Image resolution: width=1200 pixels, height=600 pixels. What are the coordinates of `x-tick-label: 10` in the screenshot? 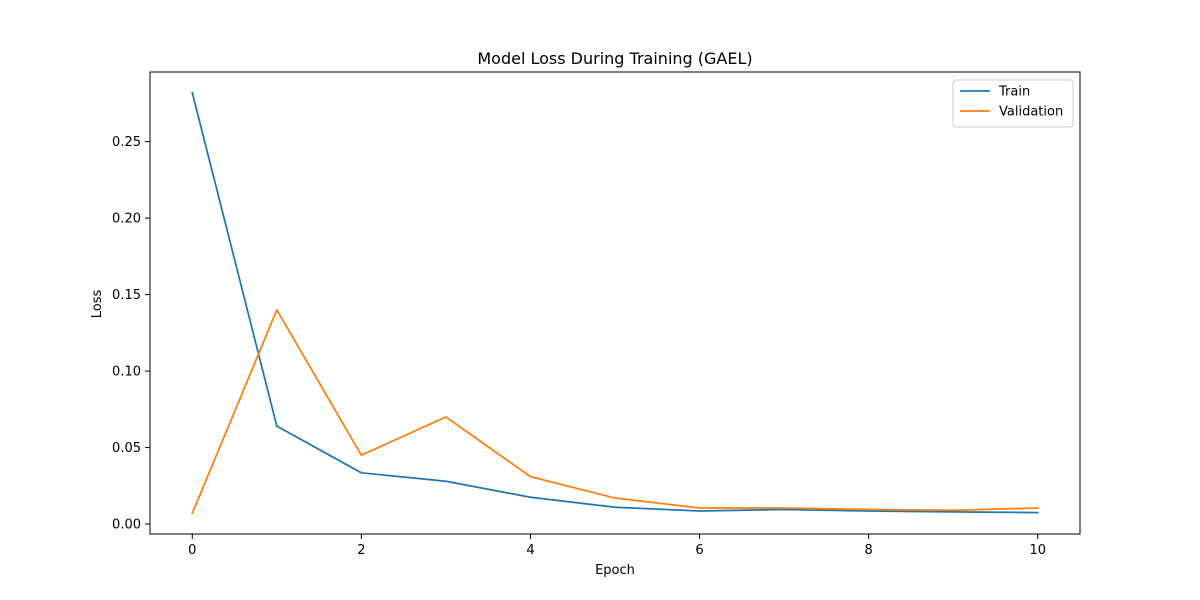 It's located at (1037, 550).